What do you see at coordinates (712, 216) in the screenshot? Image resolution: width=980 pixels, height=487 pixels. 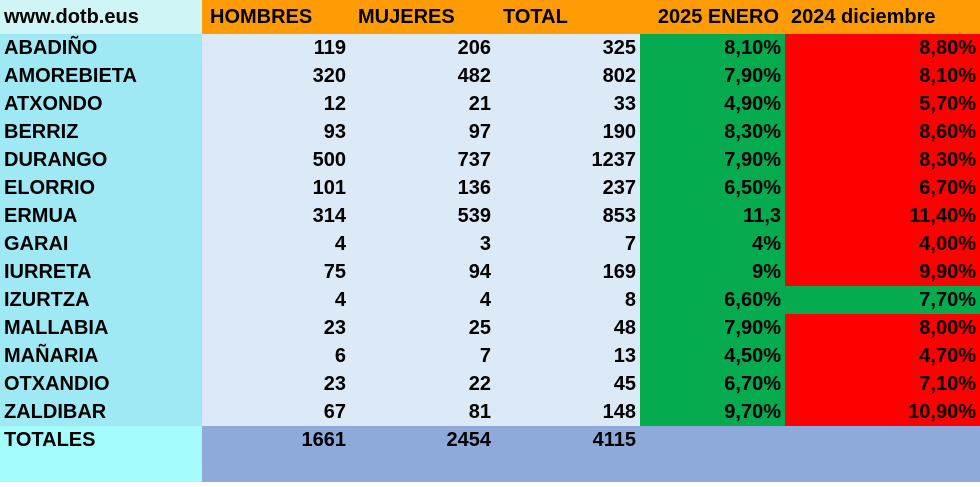 I see `enero-cell: 11,3` at bounding box center [712, 216].